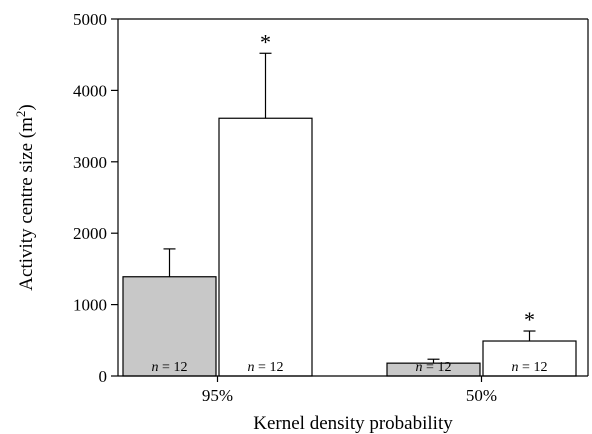 This screenshot has width=592, height=434. I want to click on y-tick-label: 2000, so click(90, 233).